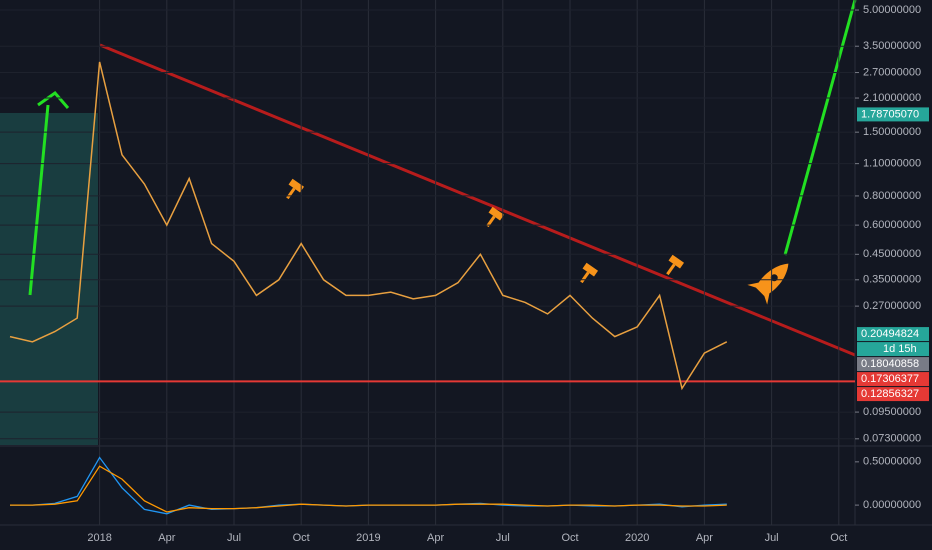  What do you see at coordinates (892, 132) in the screenshot?
I see `y-tick-label: 1.50000000` at bounding box center [892, 132].